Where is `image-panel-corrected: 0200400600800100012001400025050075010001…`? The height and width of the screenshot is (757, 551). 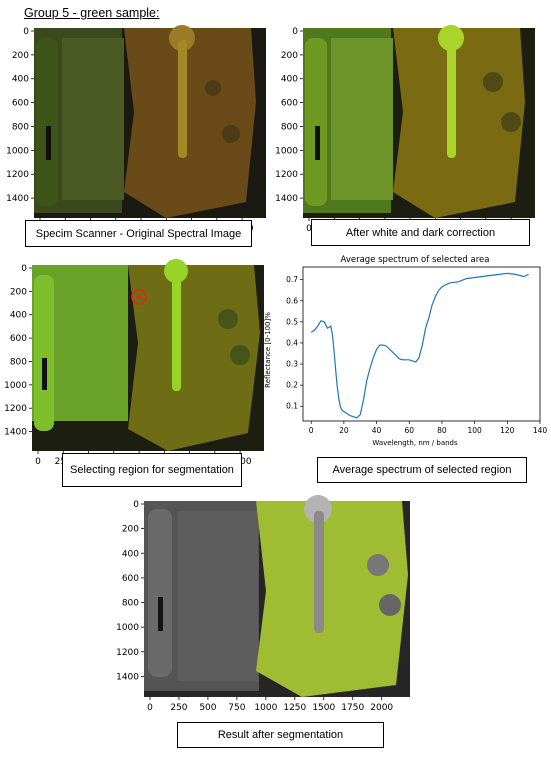 image-panel-corrected: 0200400600800100012001400025050075010001… is located at coordinates (407, 128).